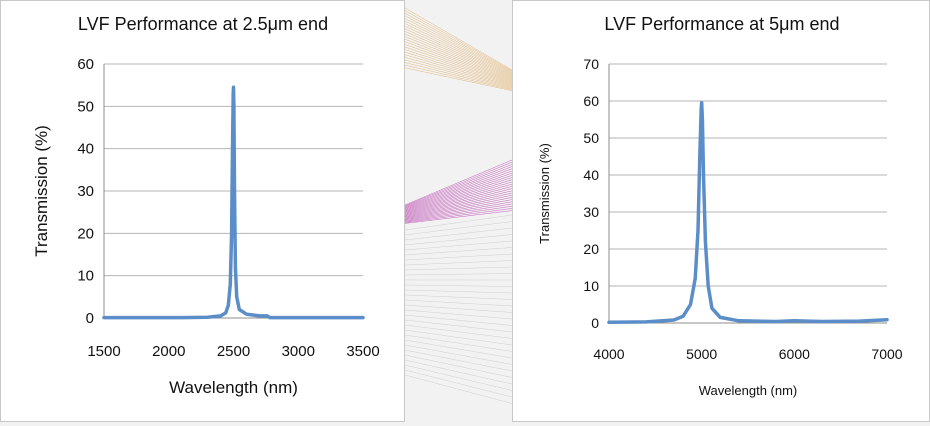 The image size is (930, 426). I want to click on x-tick-label: 7000, so click(886, 354).